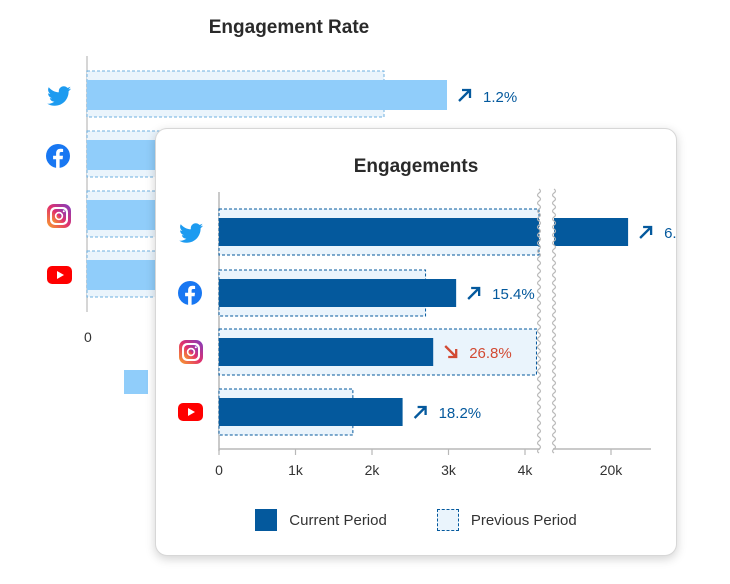 This screenshot has height=584, width=730. What do you see at coordinates (266, 520) in the screenshot?
I see `legend-swatch-current` at bounding box center [266, 520].